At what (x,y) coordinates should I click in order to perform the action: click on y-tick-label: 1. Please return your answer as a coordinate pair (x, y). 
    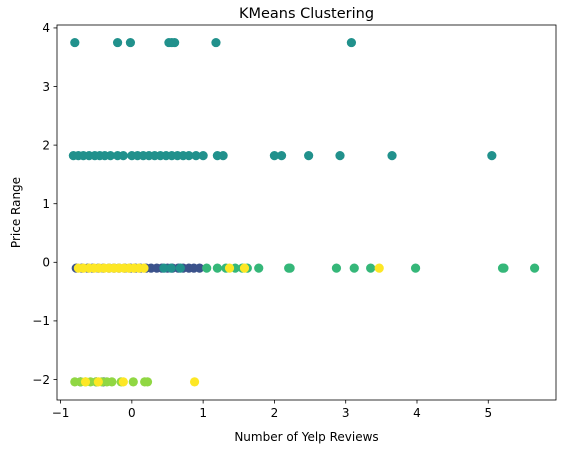
    Looking at the image, I should click on (46, 204).